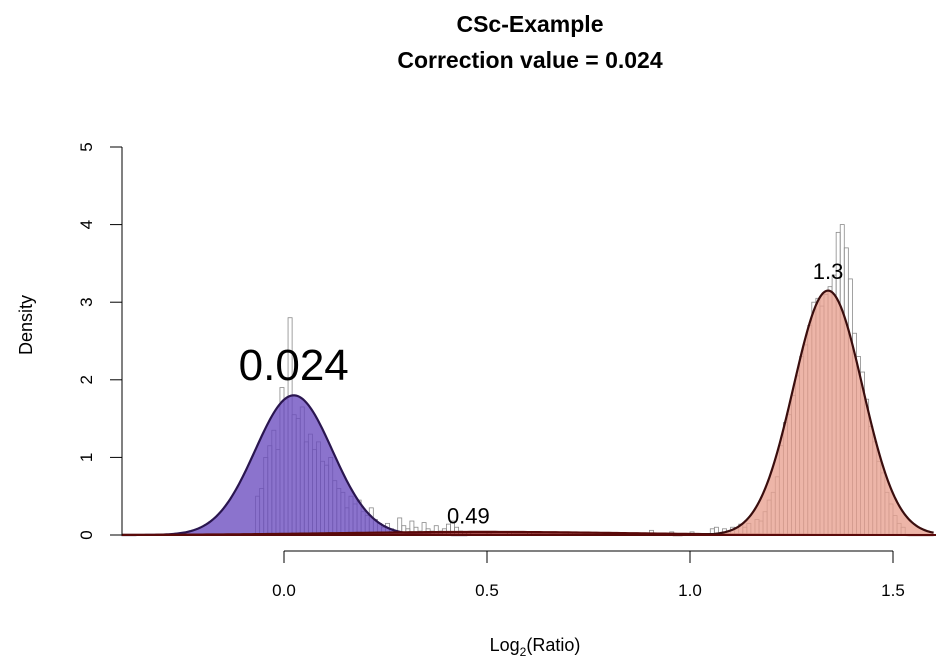  I want to click on peak-label: 0.024, so click(294, 365).